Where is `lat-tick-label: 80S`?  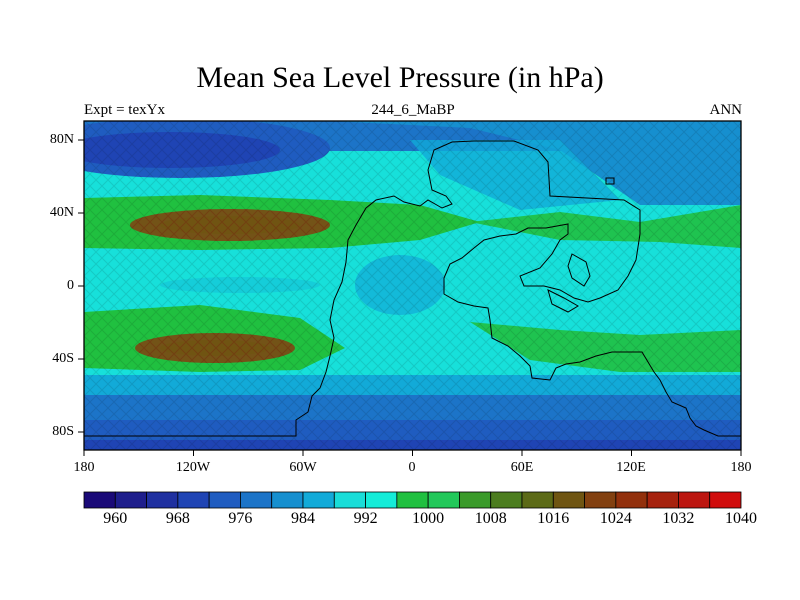 lat-tick-label: 80S is located at coordinates (63, 431).